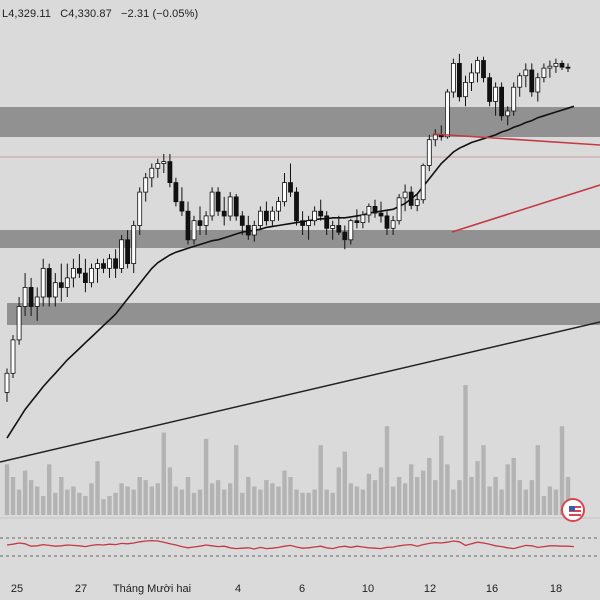 The width and height of the screenshot is (600, 600). What do you see at coordinates (492, 589) in the screenshot?
I see `x-tick-label: 16` at bounding box center [492, 589].